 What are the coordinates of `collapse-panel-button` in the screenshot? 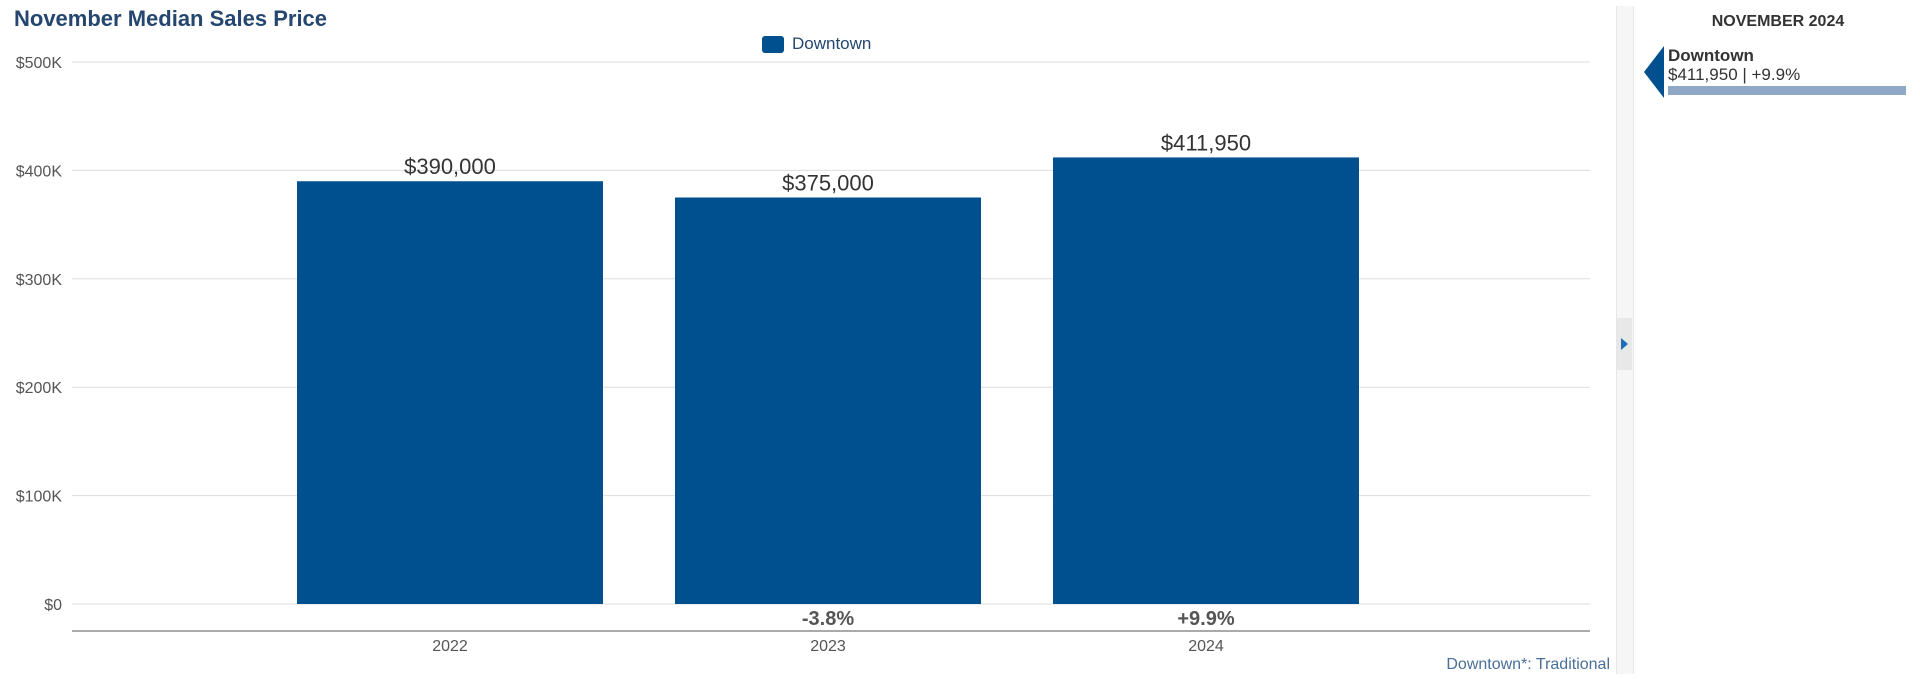 It's located at (1624, 344).